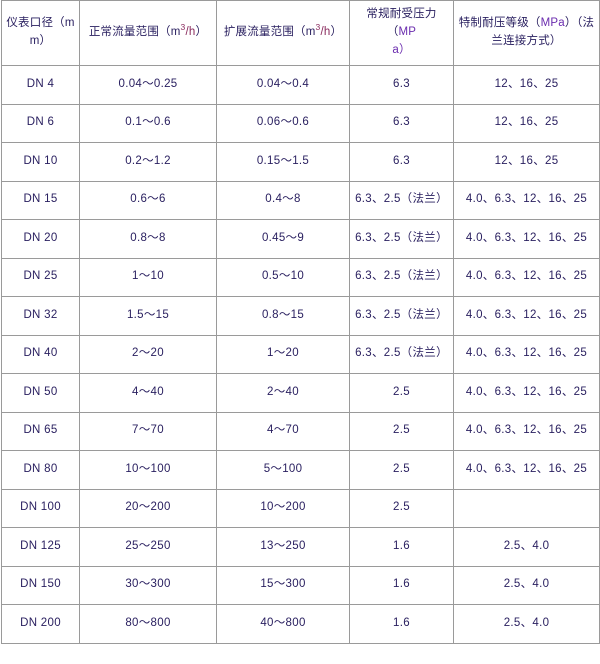 This screenshot has height=664, width=600. What do you see at coordinates (407, 32) in the screenshot?
I see `unit-mpa: MP` at bounding box center [407, 32].